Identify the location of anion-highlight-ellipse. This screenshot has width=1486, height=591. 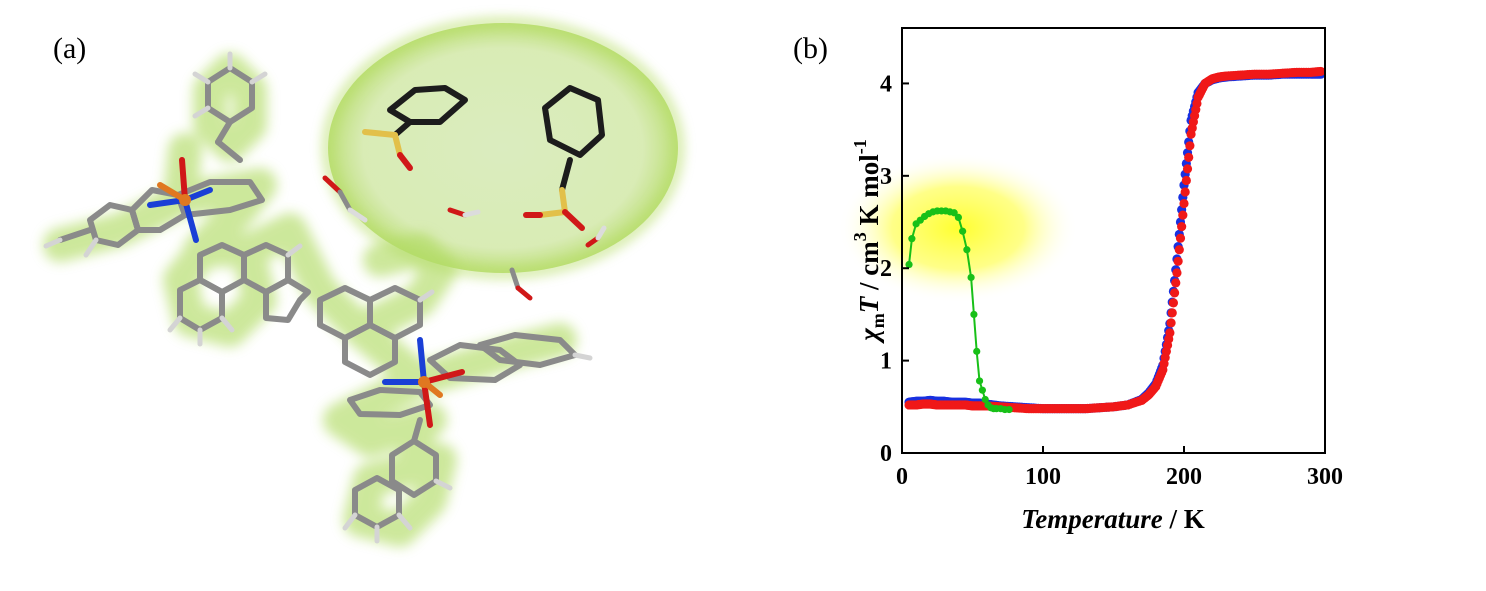
(503, 148).